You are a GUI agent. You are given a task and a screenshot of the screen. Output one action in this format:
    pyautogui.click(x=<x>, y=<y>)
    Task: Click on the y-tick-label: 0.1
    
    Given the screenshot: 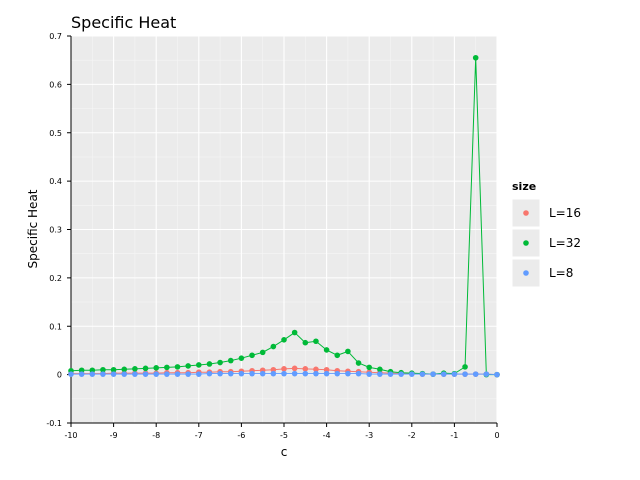 What is the action you would take?
    pyautogui.click(x=55, y=326)
    